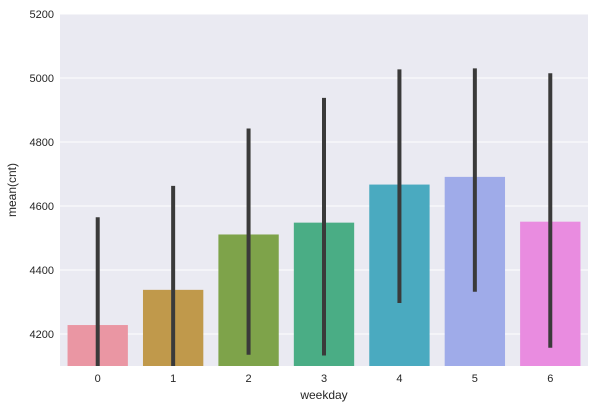 The width and height of the screenshot is (594, 415). What do you see at coordinates (42, 79) in the screenshot?
I see `y-tick-label: 5000` at bounding box center [42, 79].